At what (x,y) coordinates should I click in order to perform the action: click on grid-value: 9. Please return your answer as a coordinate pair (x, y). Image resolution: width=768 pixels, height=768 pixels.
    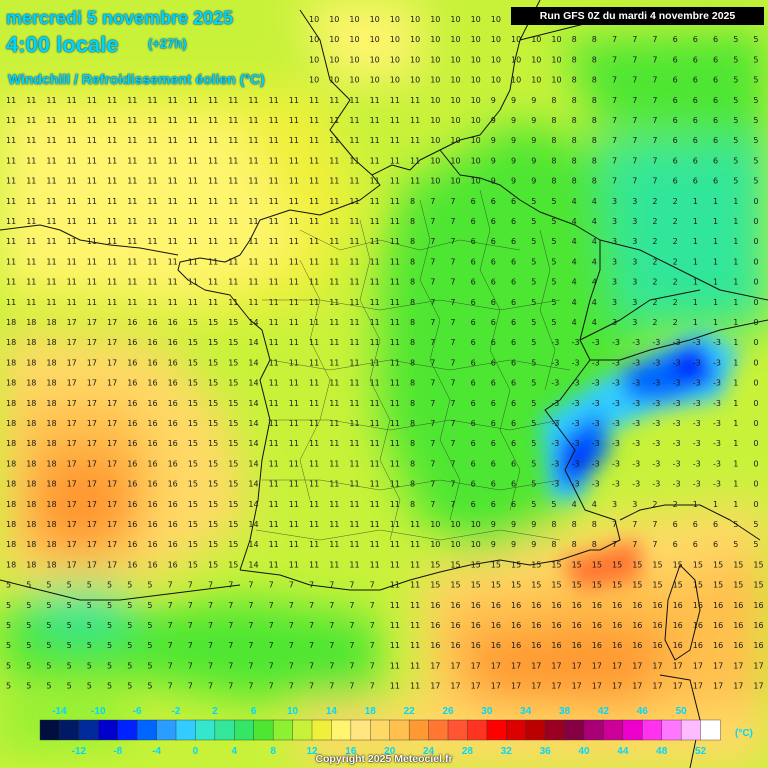
    Looking at the image, I should click on (533, 524).